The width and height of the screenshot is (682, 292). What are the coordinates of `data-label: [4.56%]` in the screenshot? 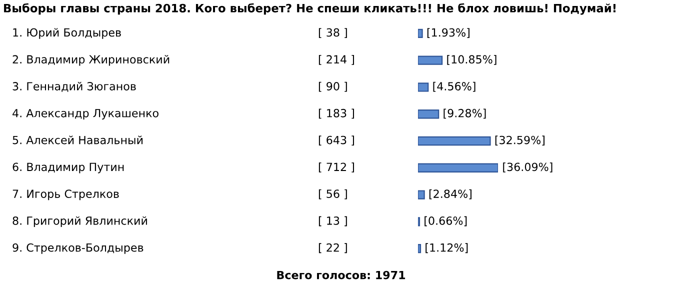 It's located at (454, 87).